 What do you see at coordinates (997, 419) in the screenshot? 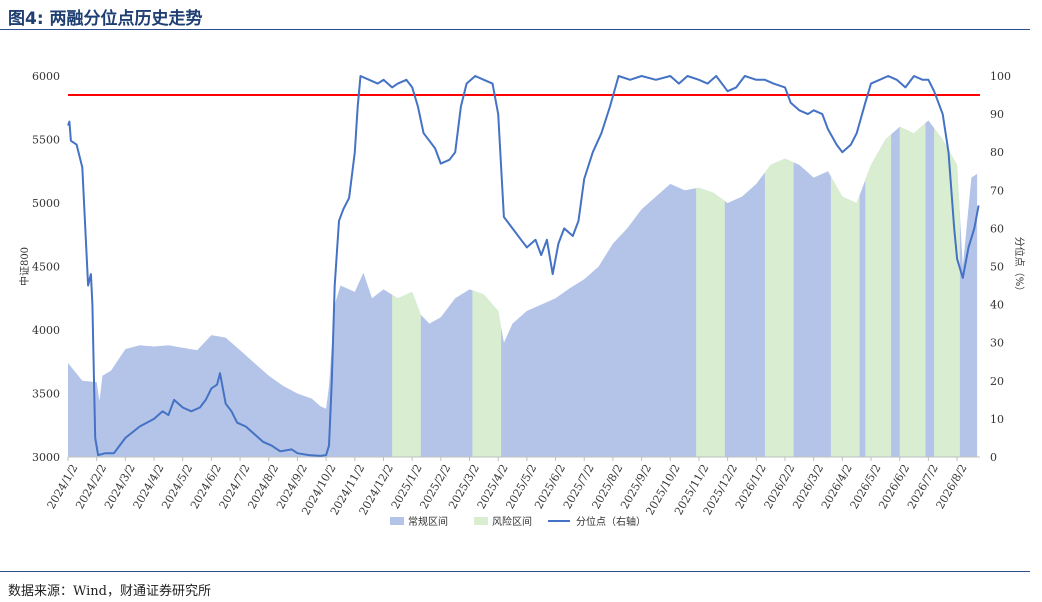
I see `right-tick-10: 10` at bounding box center [997, 419].